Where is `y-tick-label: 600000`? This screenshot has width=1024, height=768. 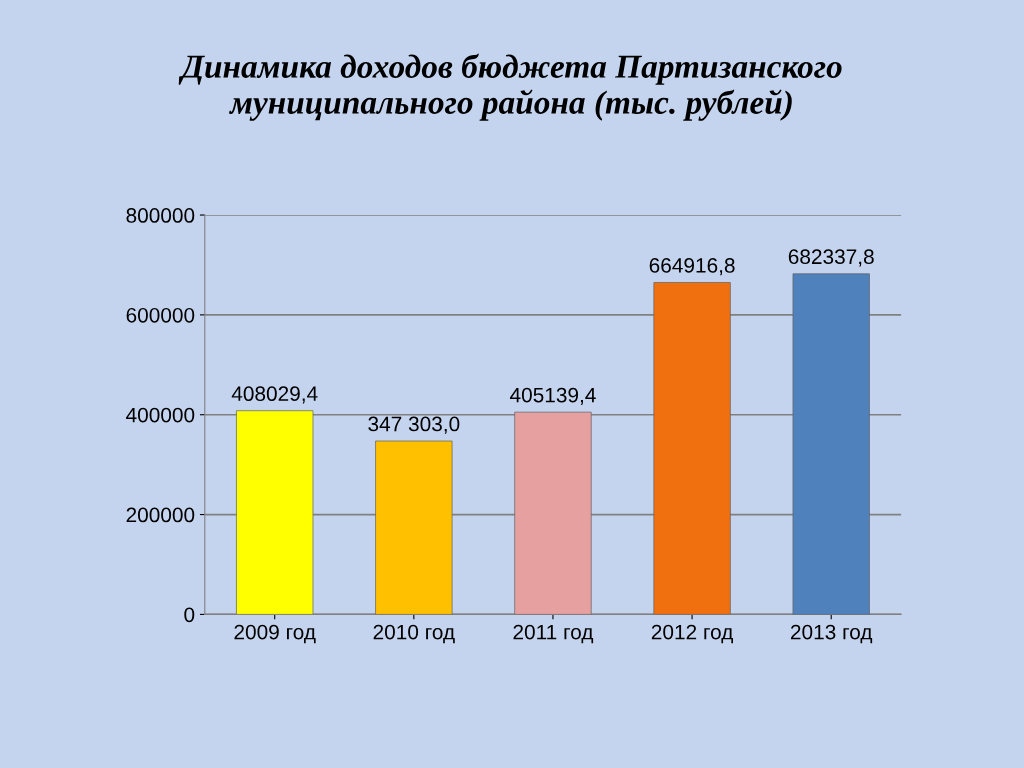
y-tick-label: 600000 is located at coordinates (160, 315).